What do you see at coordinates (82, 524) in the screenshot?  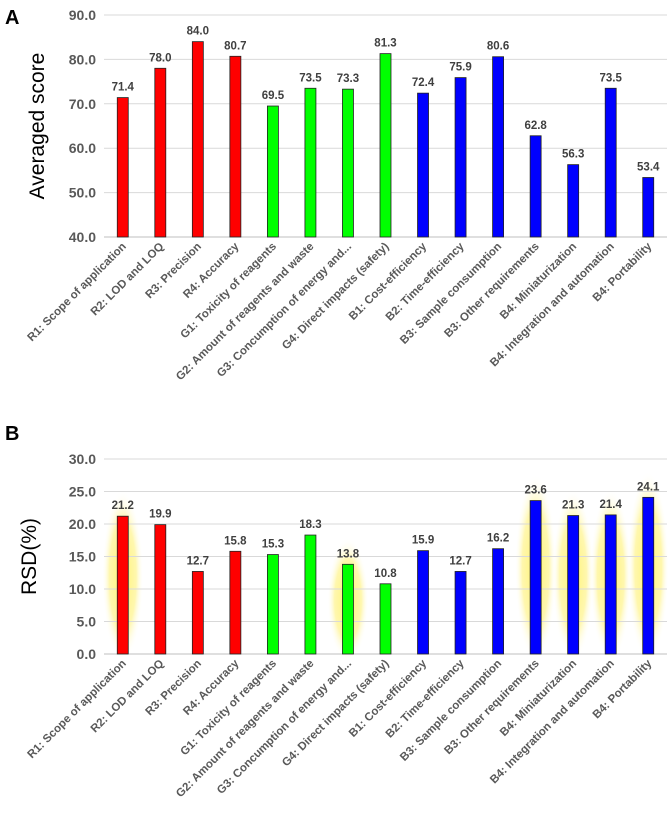 I see `y-tick-label: 20.0` at bounding box center [82, 524].